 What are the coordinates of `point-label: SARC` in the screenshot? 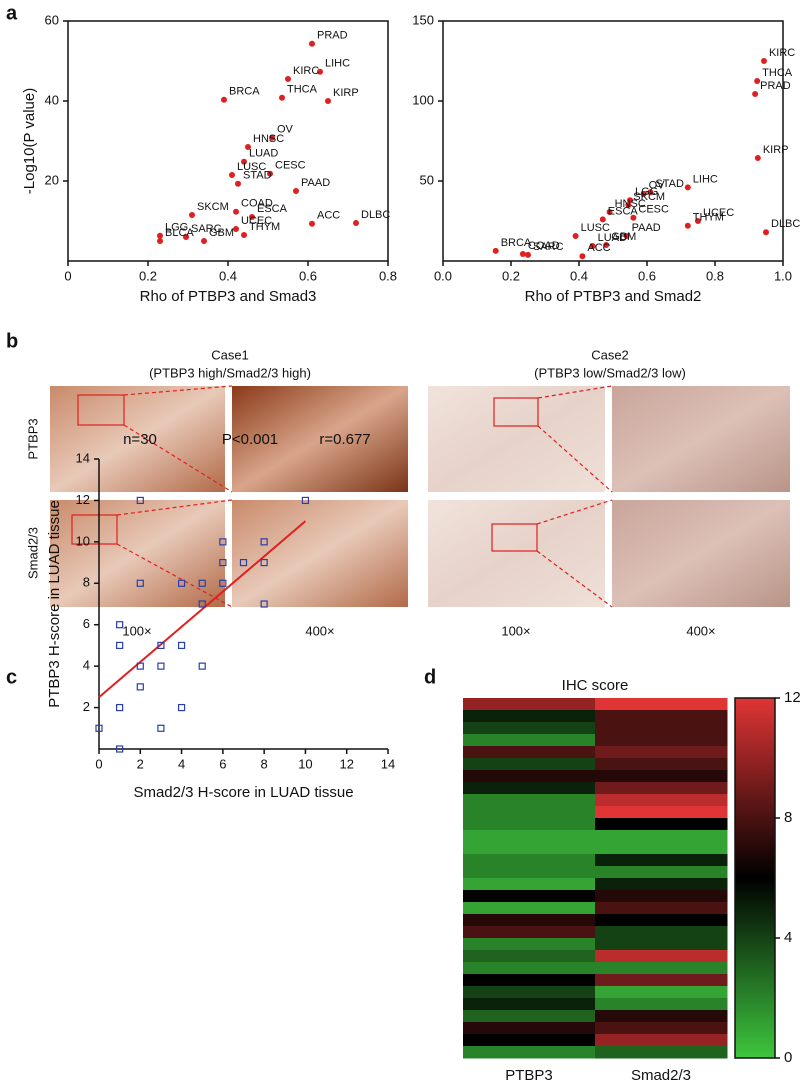 It's located at (206, 229).